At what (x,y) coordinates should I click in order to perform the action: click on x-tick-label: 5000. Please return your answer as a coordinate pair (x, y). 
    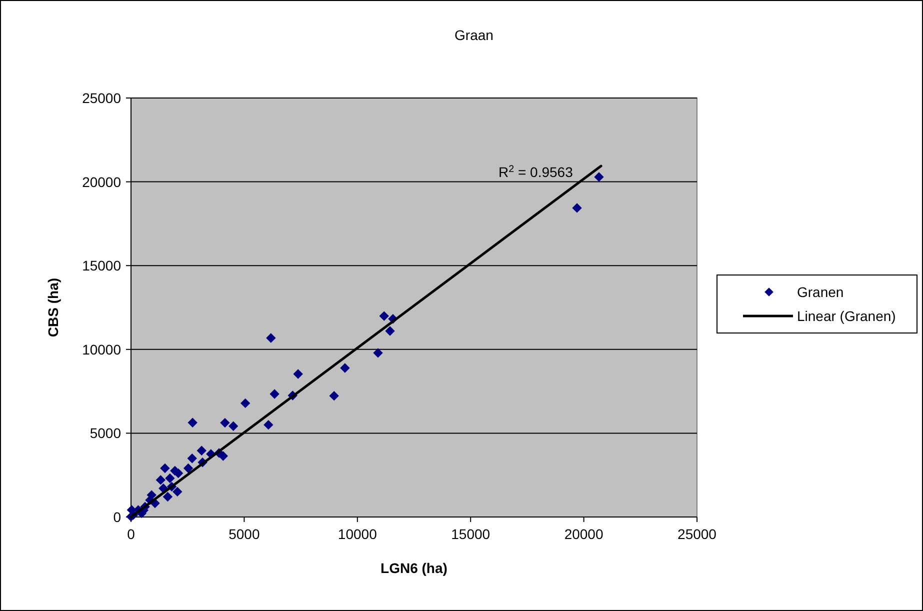
    Looking at the image, I should click on (244, 534).